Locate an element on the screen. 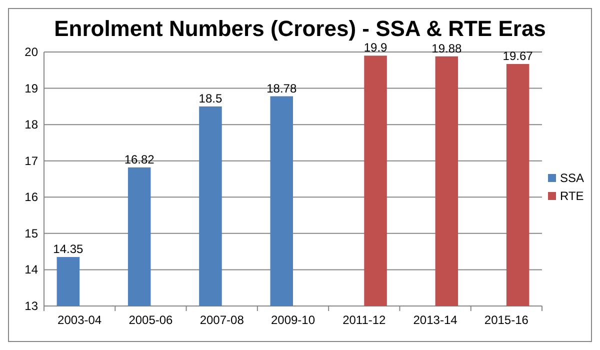 The width and height of the screenshot is (600, 350). y-tick-label: 16 is located at coordinates (31, 197).